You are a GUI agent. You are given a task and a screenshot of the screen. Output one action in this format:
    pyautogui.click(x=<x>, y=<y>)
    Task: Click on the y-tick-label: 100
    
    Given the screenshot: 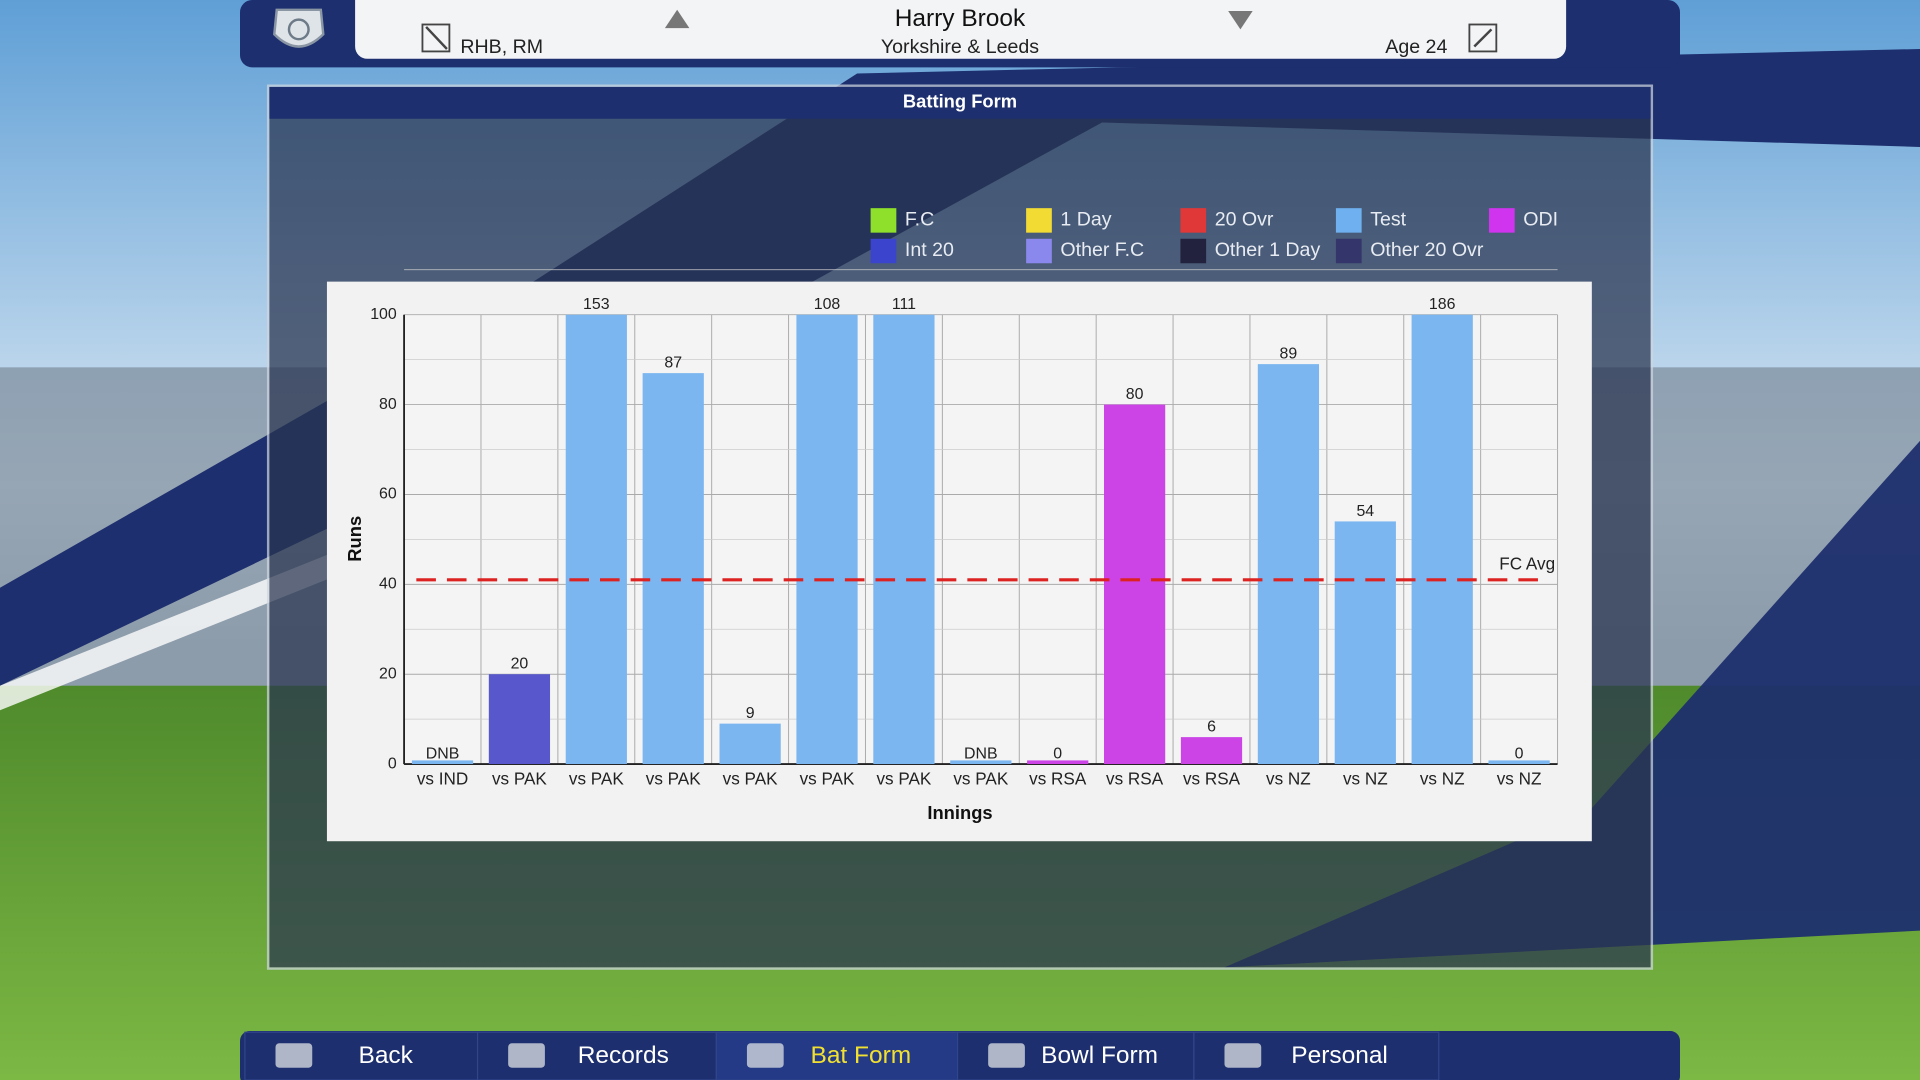 What is the action you would take?
    pyautogui.click(x=383, y=314)
    